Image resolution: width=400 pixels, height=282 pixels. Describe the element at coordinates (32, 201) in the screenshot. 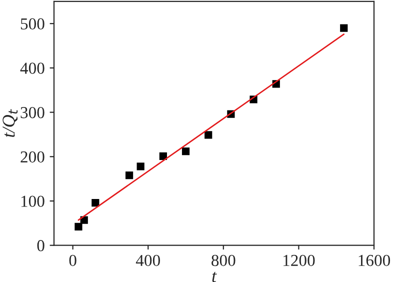

I see `y-tick-label: 100` at that location.